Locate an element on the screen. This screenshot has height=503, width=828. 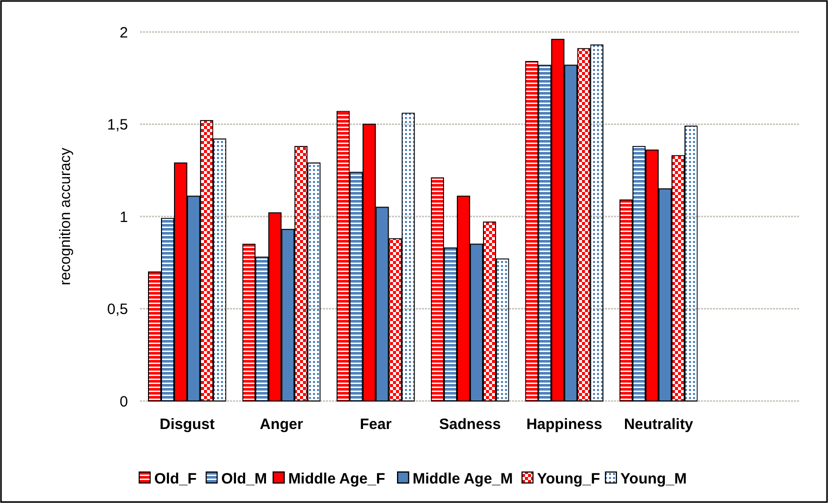
y-tick-label: 2 is located at coordinates (124, 33).